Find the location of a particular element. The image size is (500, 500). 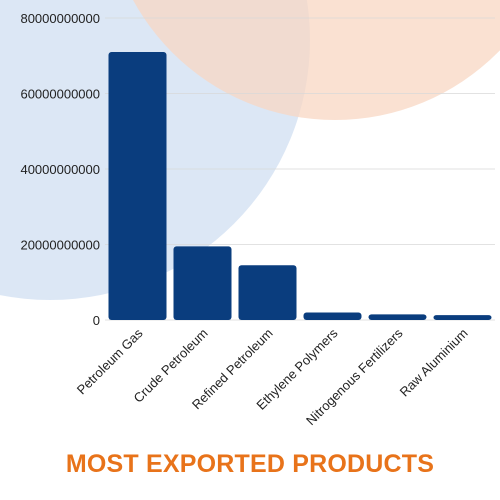

chart-title: MOST EXPORTED PRODUCTS is located at coordinates (250, 464).